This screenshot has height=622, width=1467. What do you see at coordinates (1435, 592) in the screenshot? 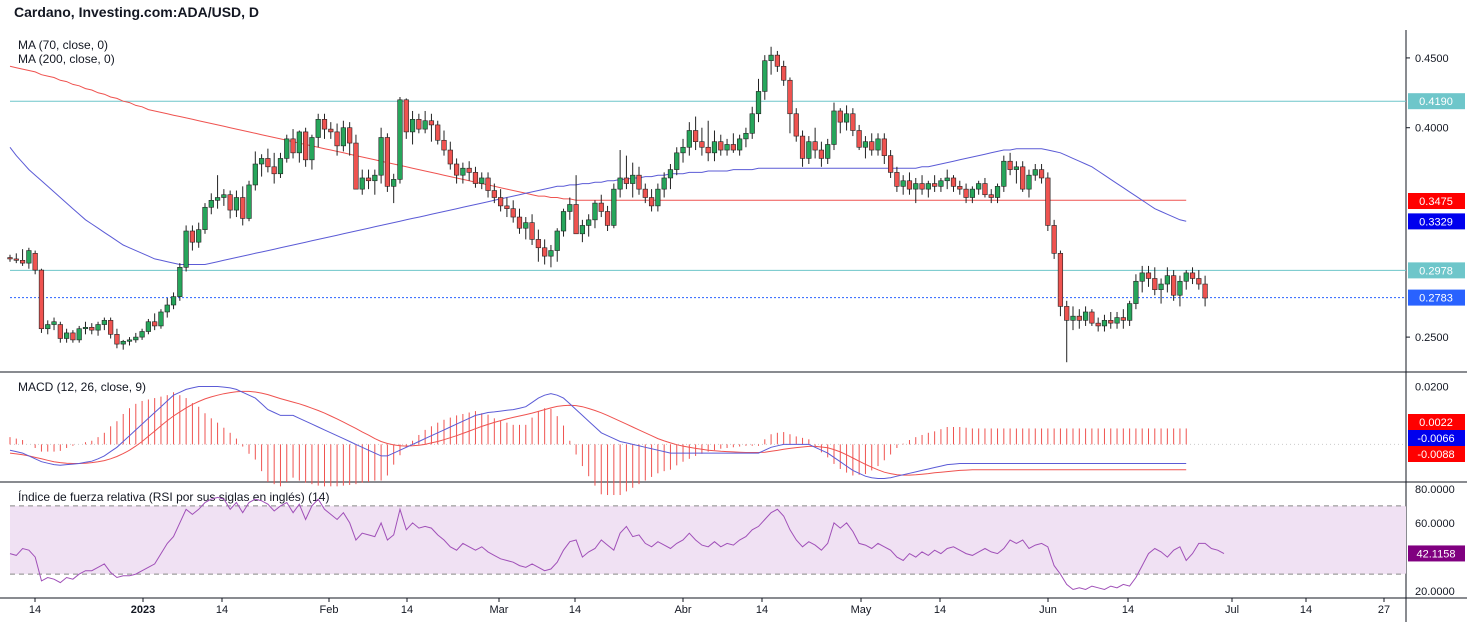
I see `rsi-axis-label: 20.0000` at bounding box center [1435, 592].